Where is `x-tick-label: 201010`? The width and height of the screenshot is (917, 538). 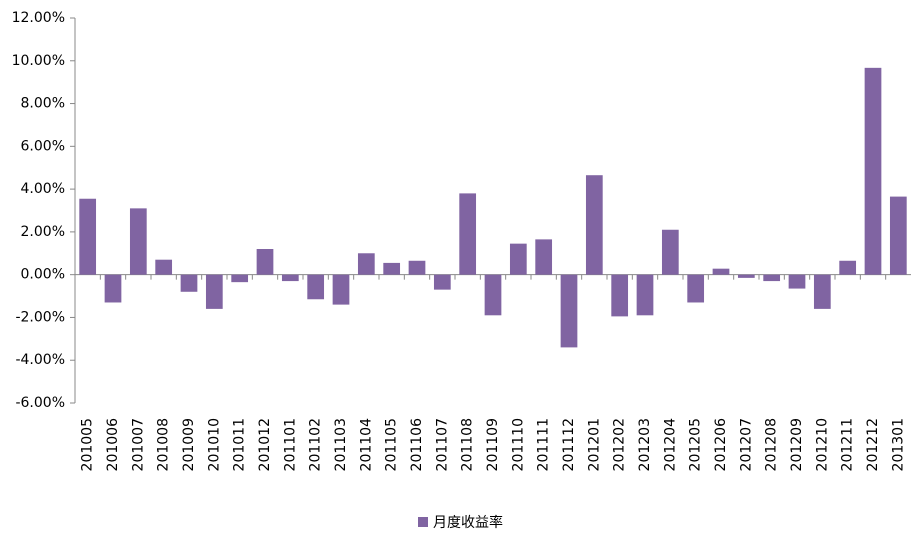
x-tick-label: 201010 is located at coordinates (214, 444).